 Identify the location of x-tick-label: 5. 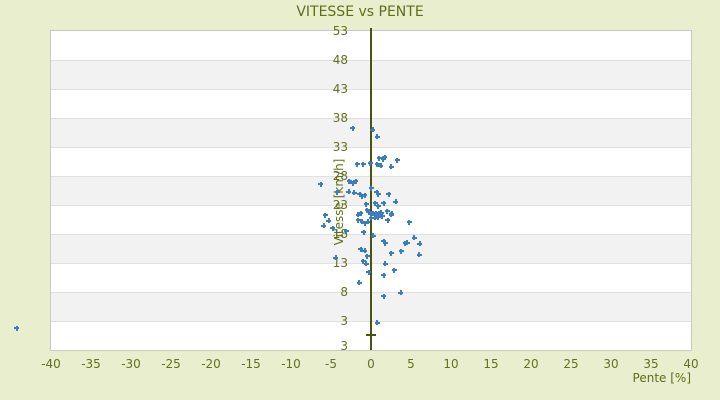
(411, 364).